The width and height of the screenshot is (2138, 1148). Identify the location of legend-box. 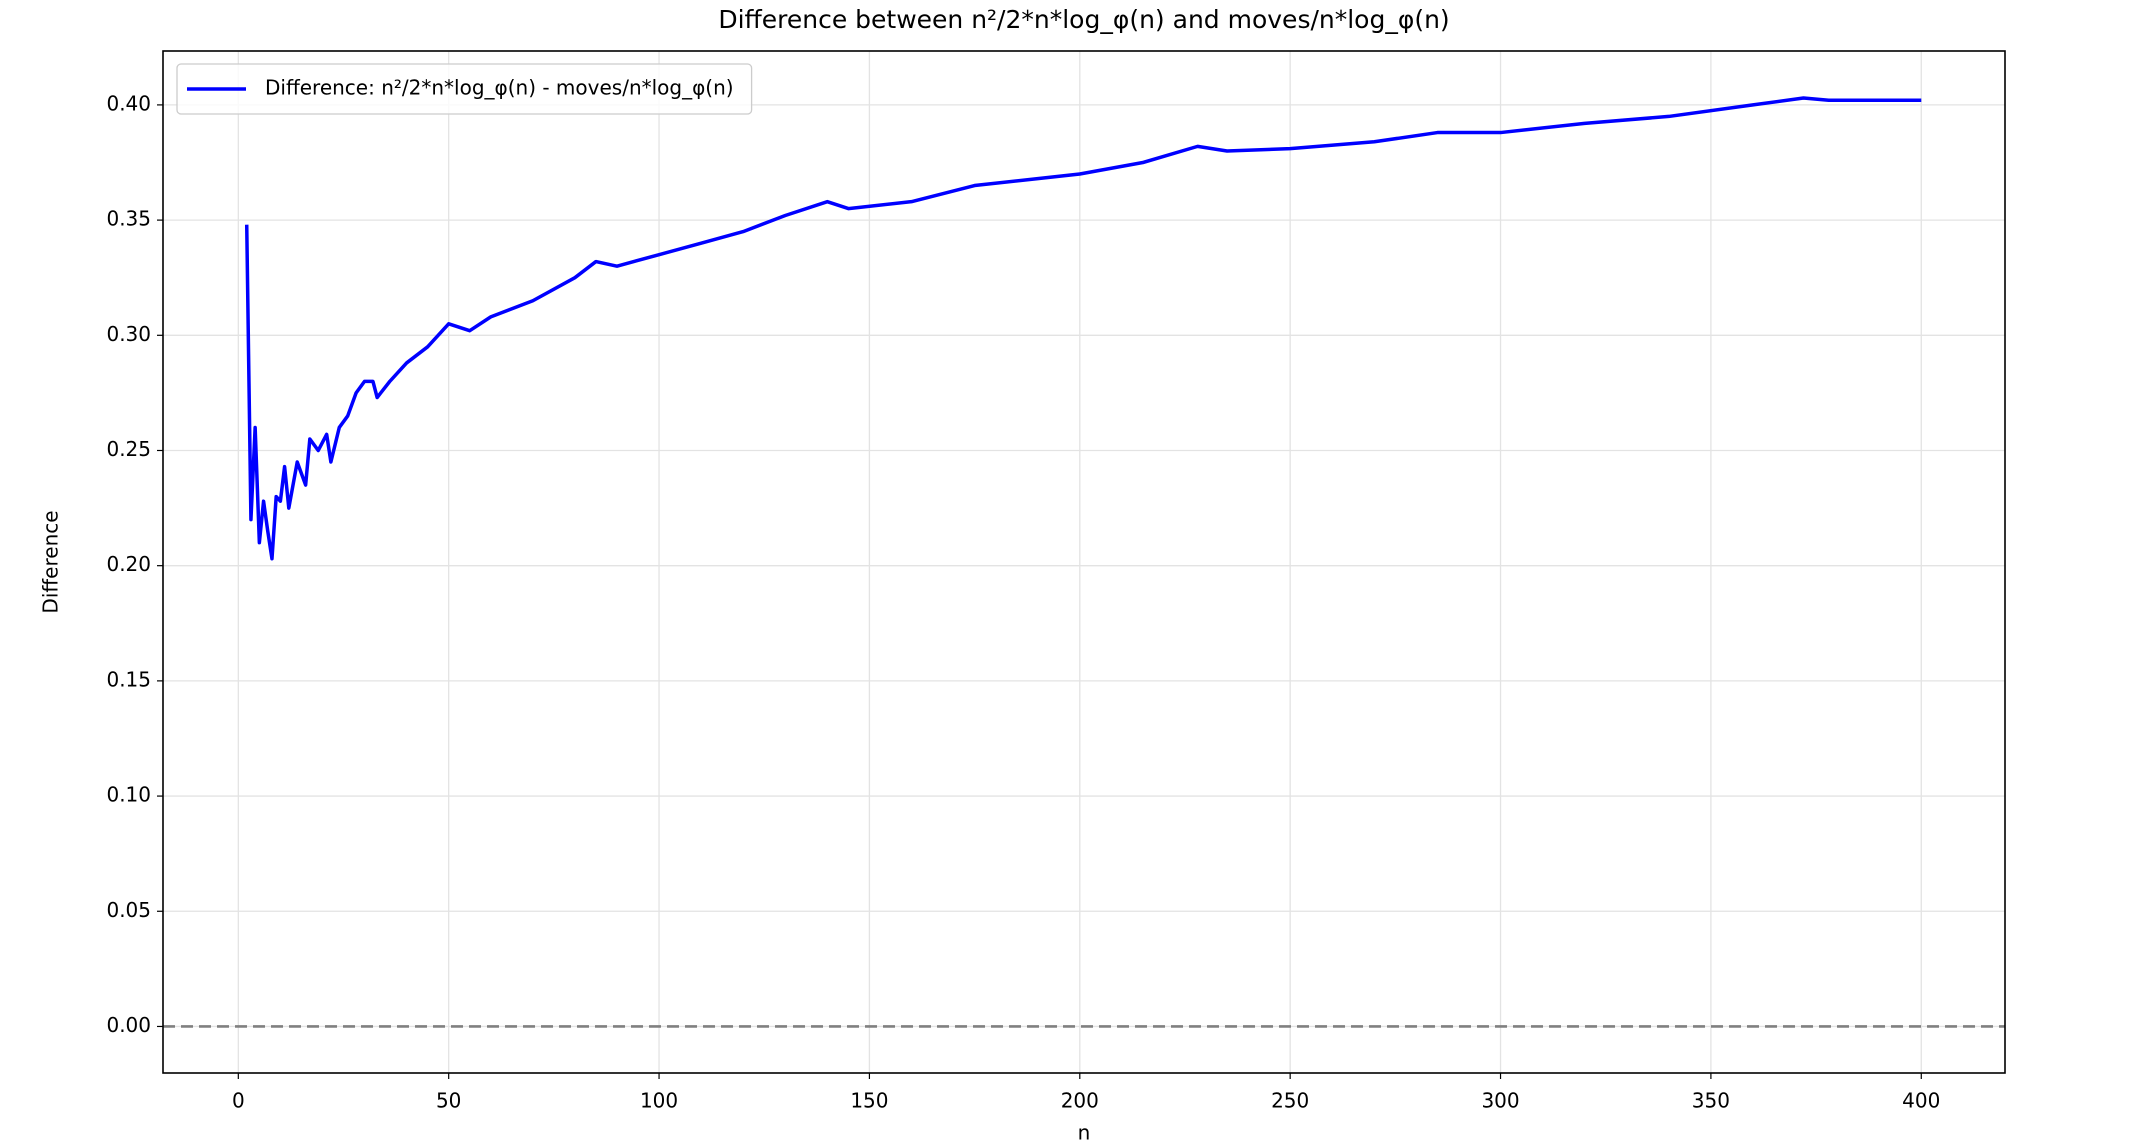
(464, 89).